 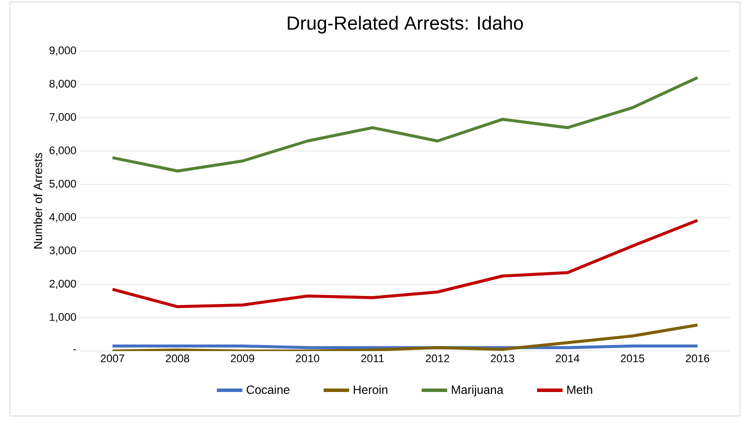 I want to click on y-tick-label: 7,000, so click(x=63, y=117).